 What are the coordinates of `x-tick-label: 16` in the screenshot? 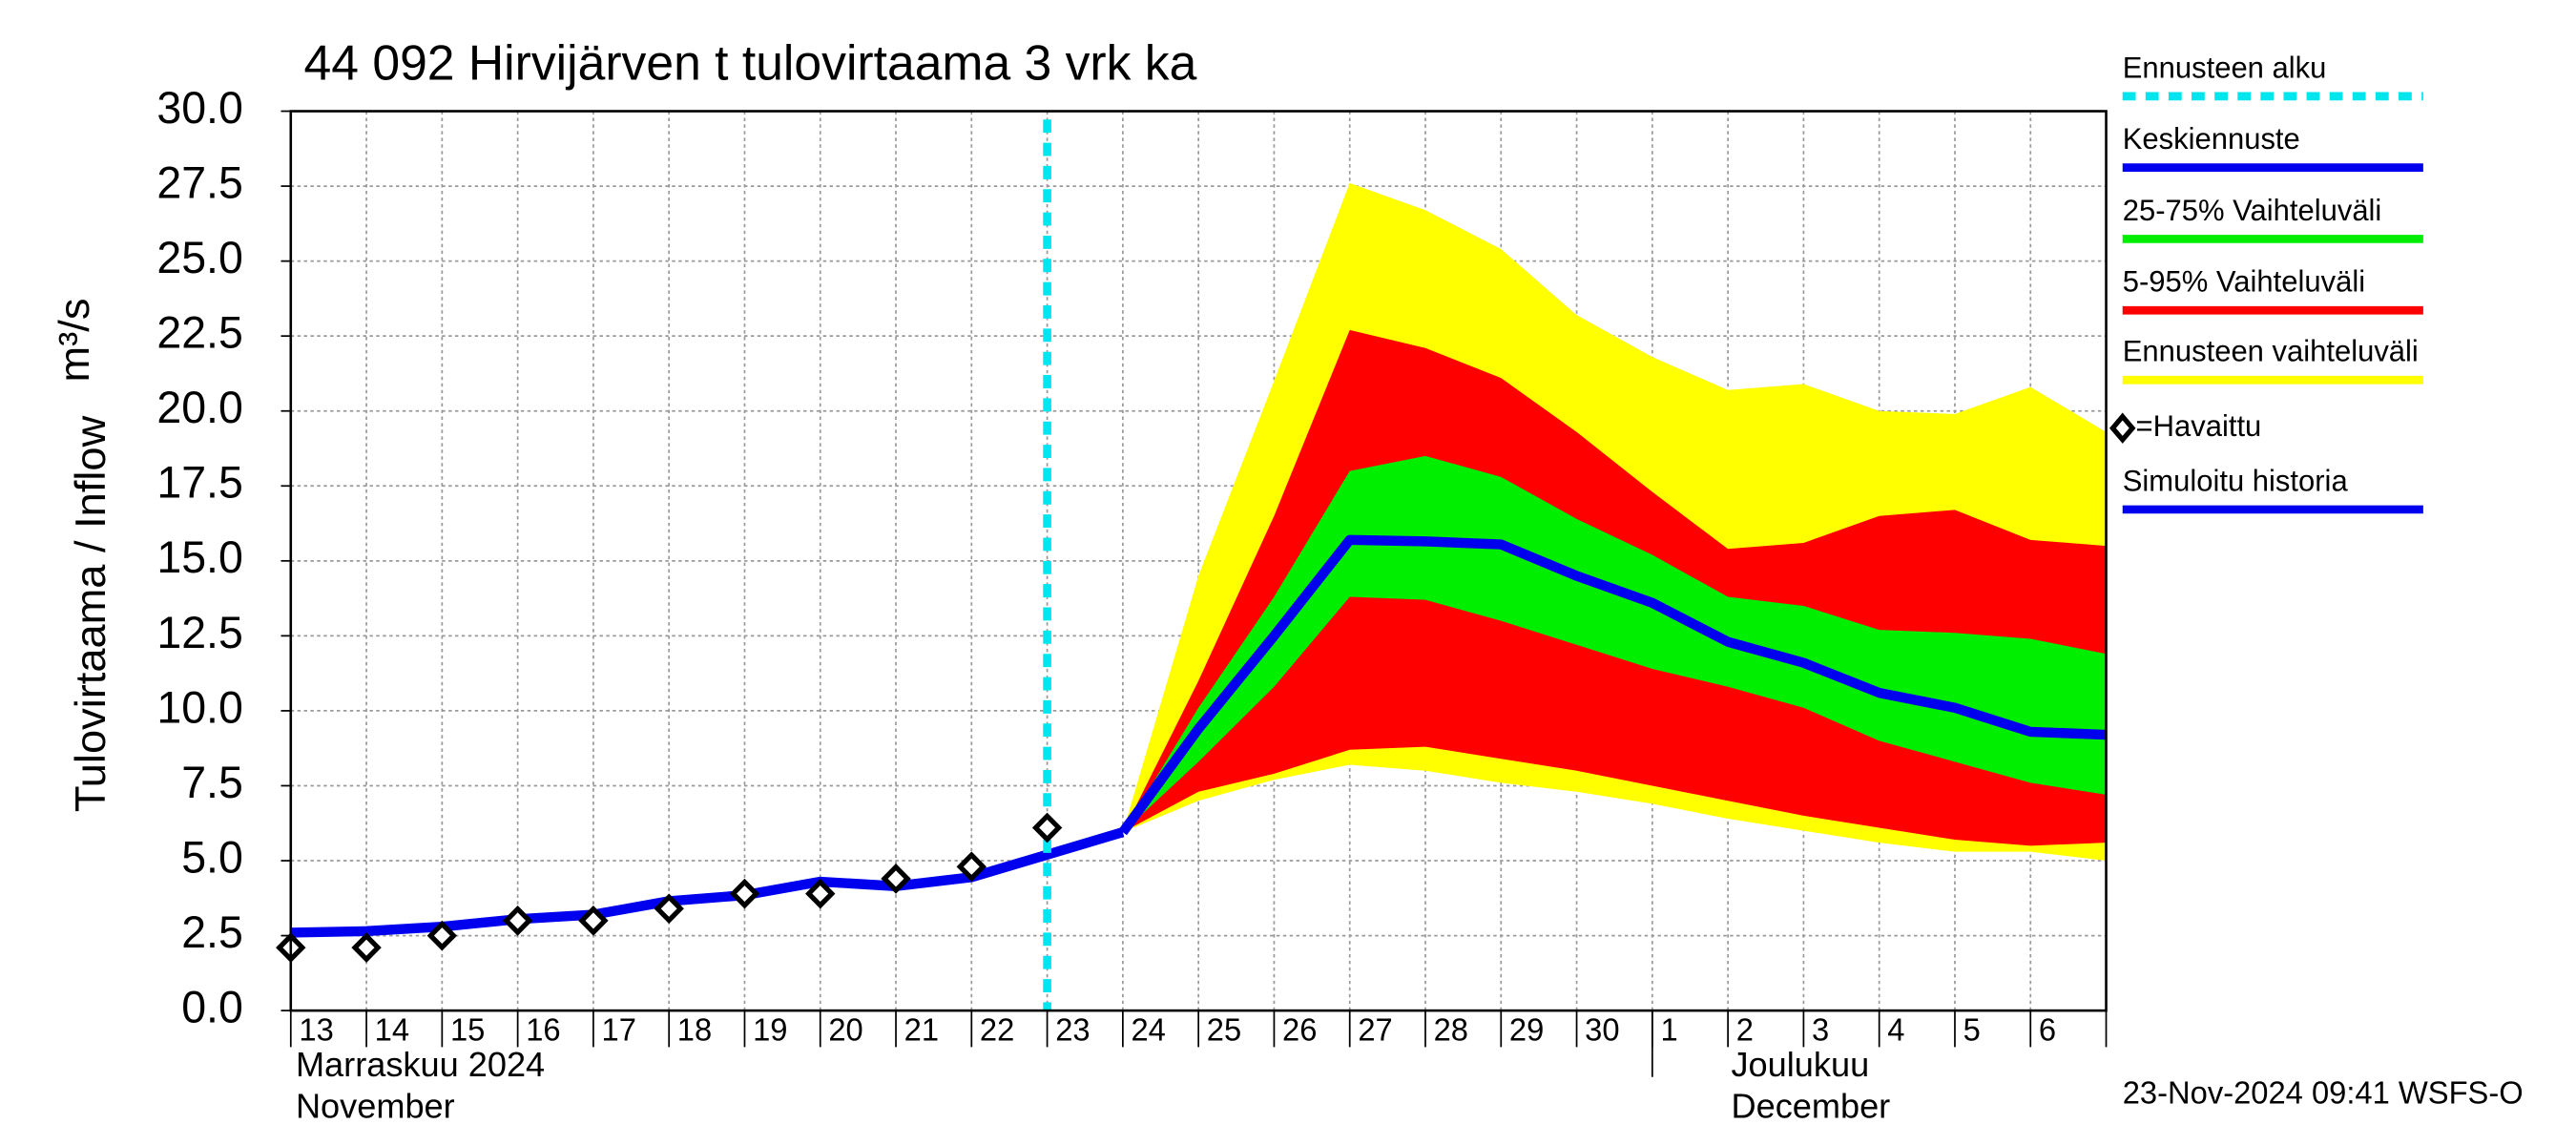 It's located at (543, 1029).